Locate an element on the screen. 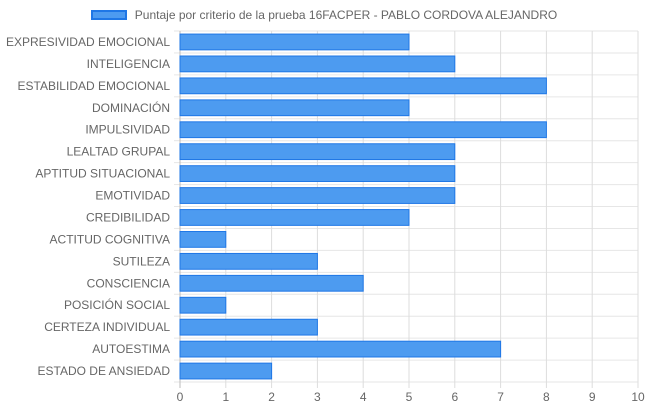 The width and height of the screenshot is (648, 415). category-label: POSICIÓN SOCIAL is located at coordinates (117, 304).